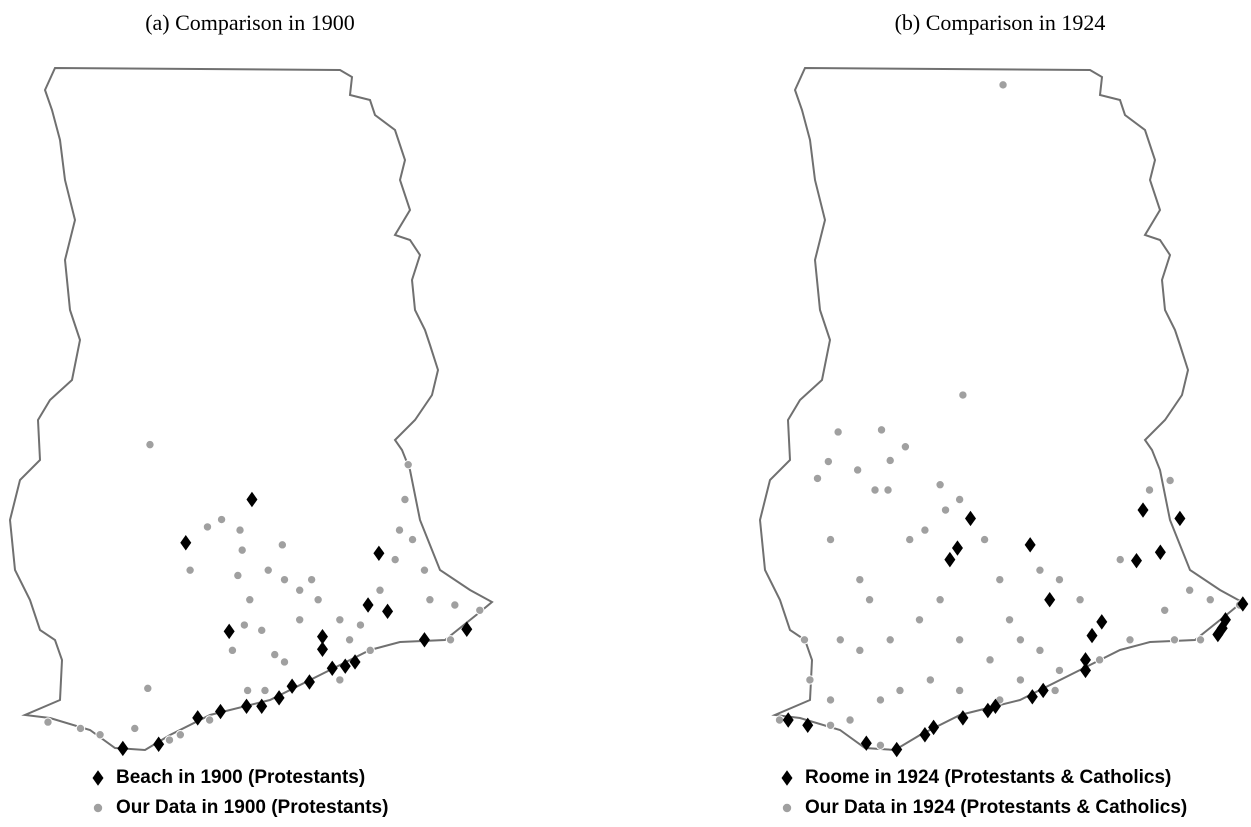  What do you see at coordinates (252, 807) in the screenshot?
I see `legend-label: Our Data in 1900 (Protestants)` at bounding box center [252, 807].